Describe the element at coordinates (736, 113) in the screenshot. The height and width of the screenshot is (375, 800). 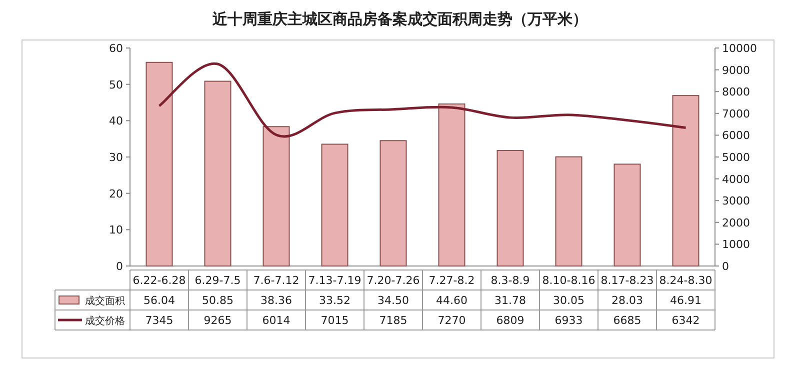
I see `y2-tick-label: 7000` at that location.